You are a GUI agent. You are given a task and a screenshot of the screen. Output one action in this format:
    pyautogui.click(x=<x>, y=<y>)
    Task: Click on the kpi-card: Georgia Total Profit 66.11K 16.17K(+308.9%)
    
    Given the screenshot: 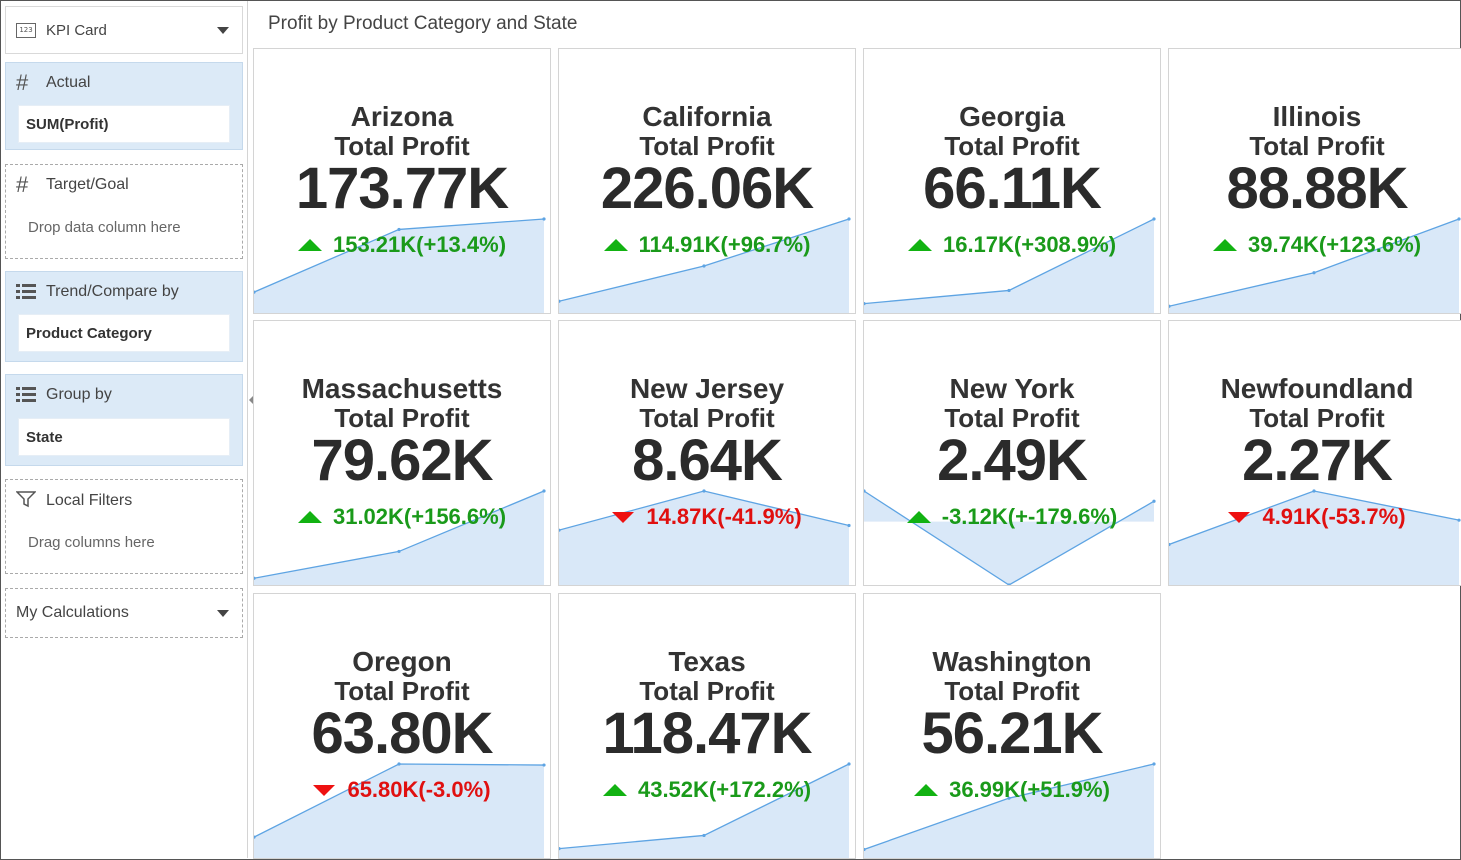 What is the action you would take?
    pyautogui.click(x=1012, y=181)
    